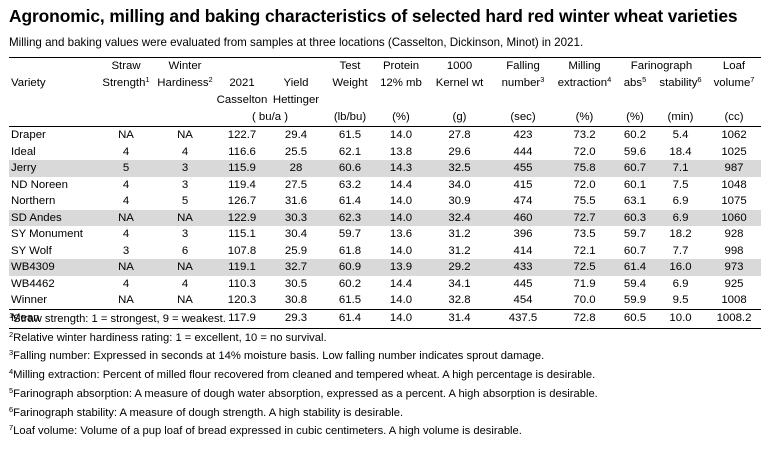 Image resolution: width=768 pixels, height=450 pixels. Describe the element at coordinates (11, 372) in the screenshot. I see `footnote-number: 4` at that location.